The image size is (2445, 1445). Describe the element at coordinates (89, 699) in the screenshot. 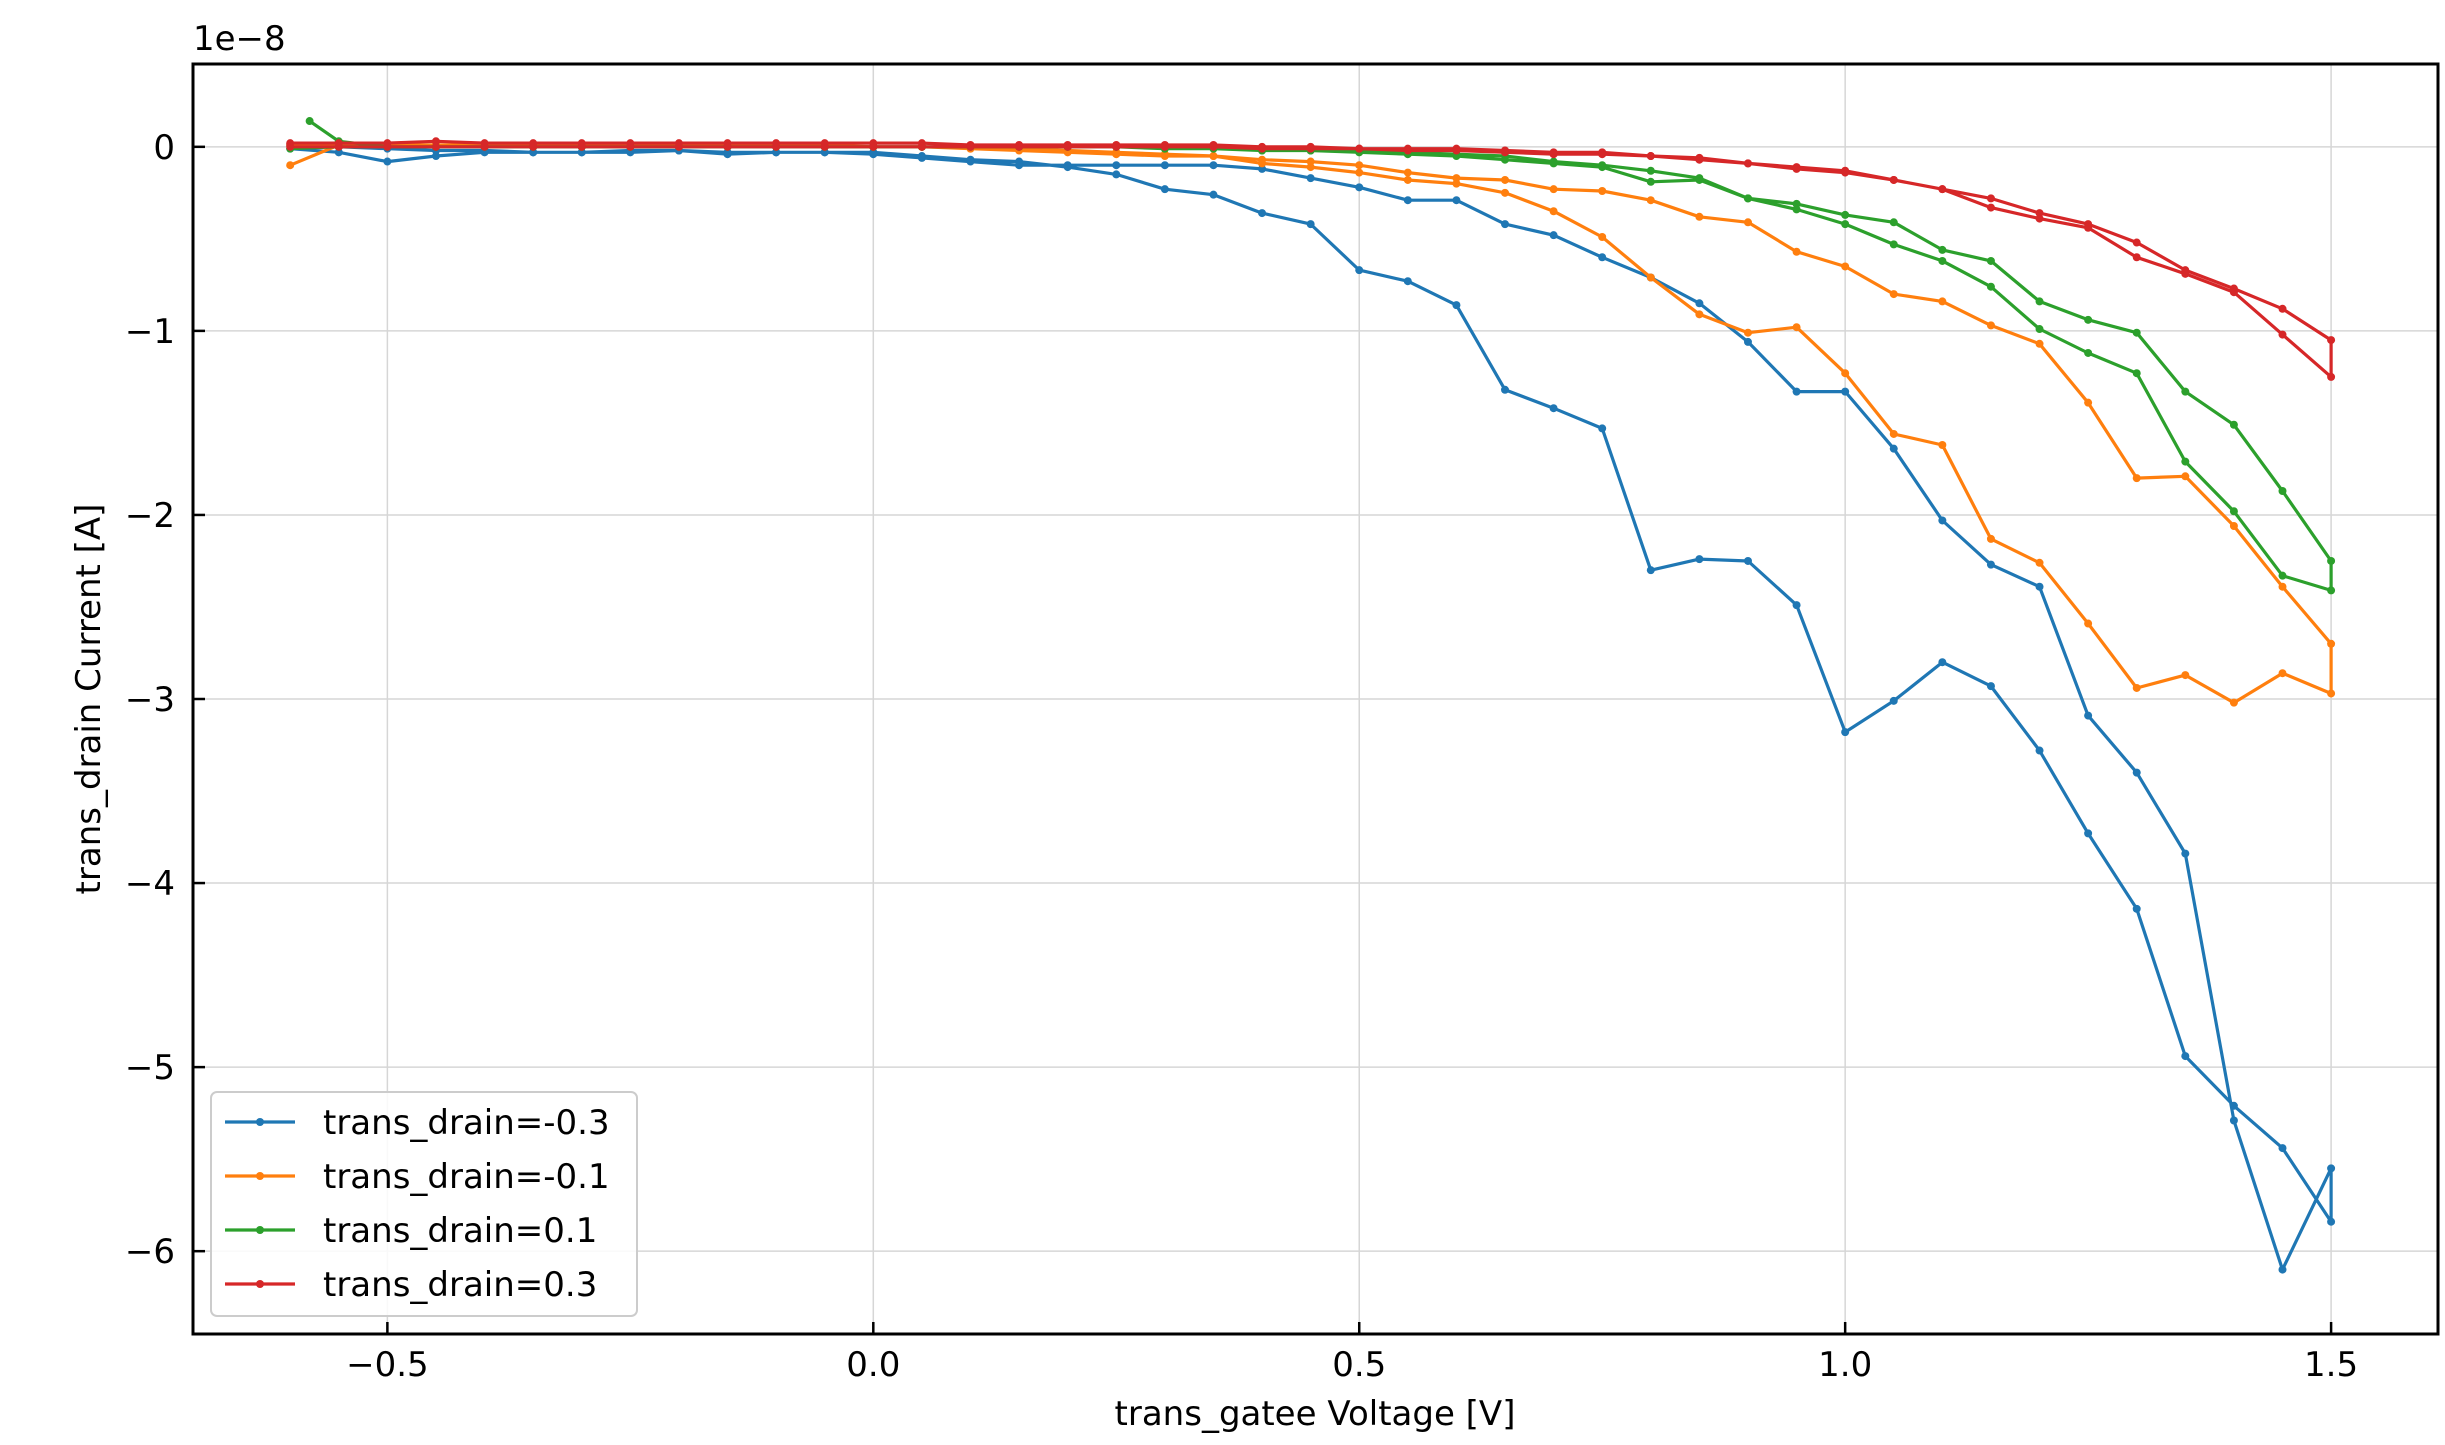

I see `y-axis-label: trans_drain Current [A]` at that location.